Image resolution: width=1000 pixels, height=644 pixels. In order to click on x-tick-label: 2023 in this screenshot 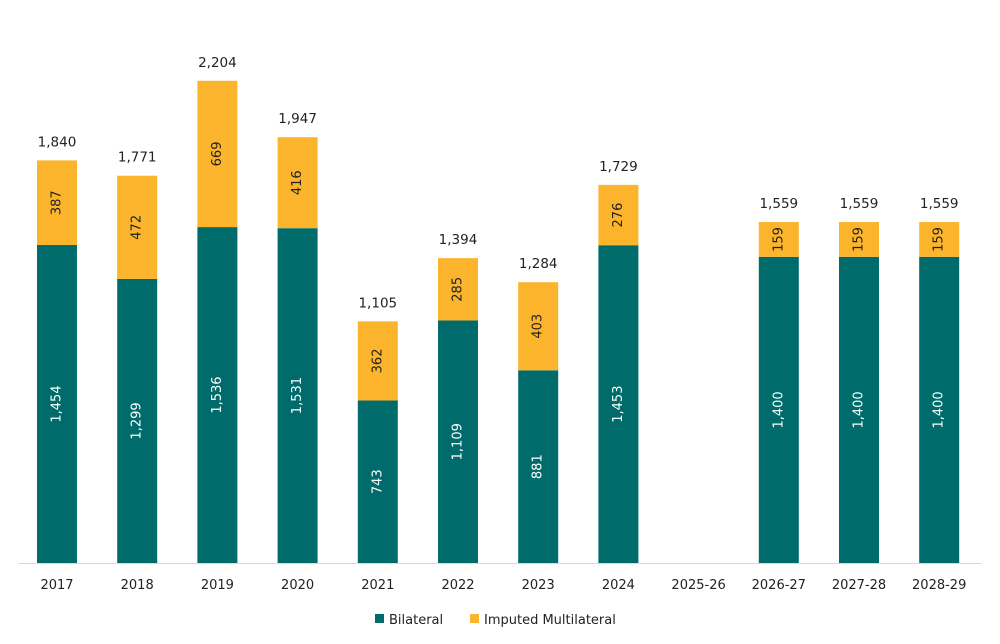, I will do `click(538, 585)`.